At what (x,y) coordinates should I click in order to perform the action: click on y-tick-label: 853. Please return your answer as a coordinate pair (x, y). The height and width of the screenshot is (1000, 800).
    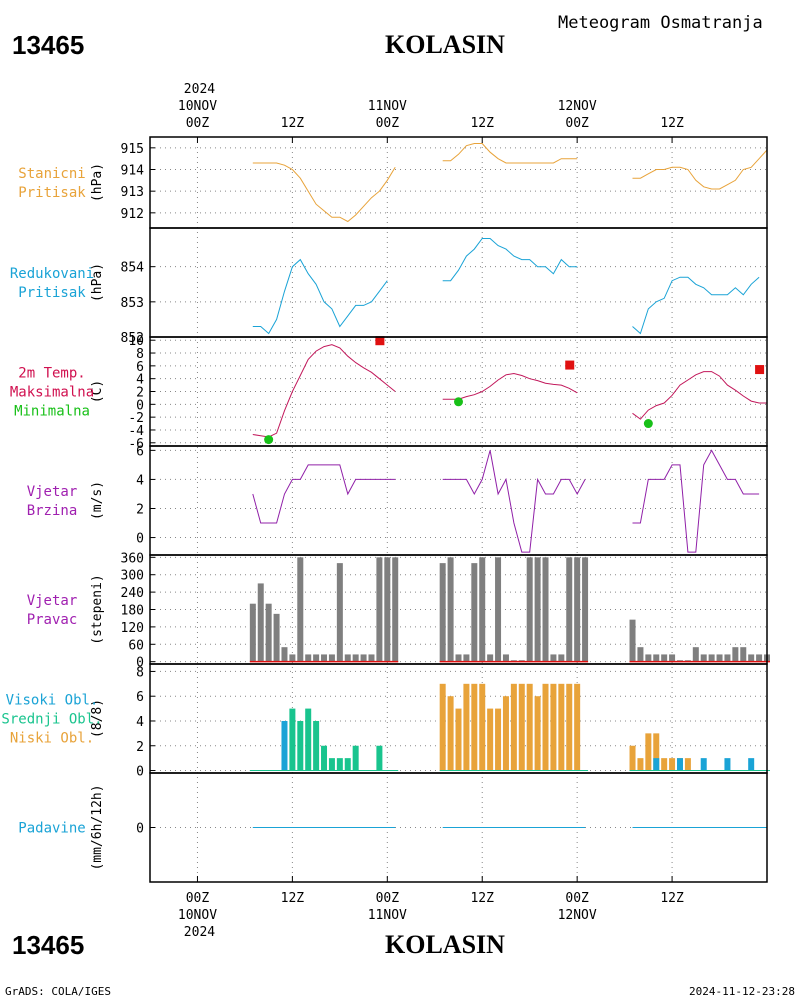
    Looking at the image, I should click on (132, 303).